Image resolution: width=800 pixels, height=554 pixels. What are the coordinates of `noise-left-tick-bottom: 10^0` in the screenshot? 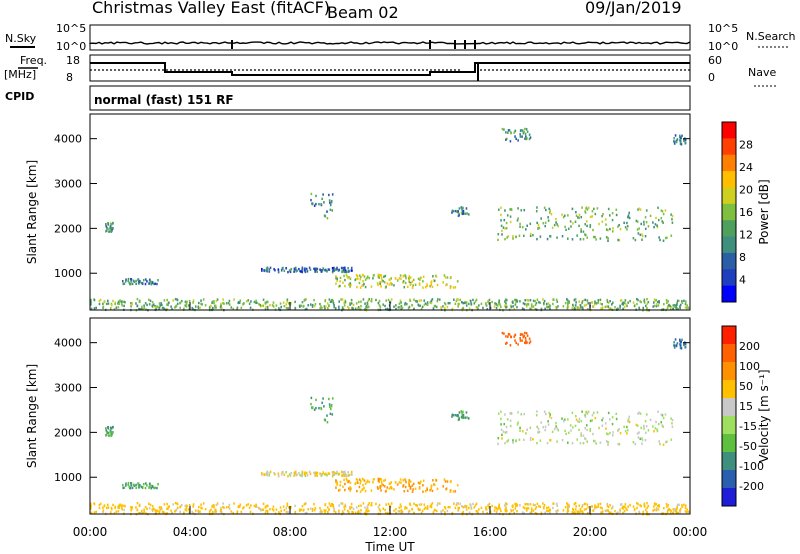 It's located at (71, 46).